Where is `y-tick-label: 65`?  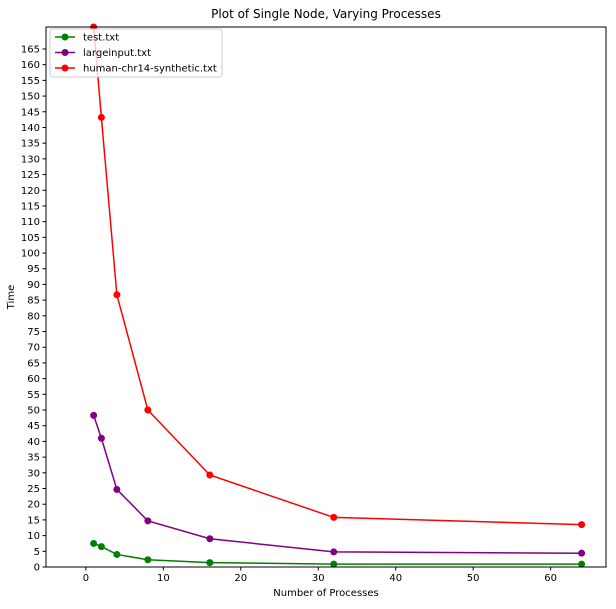
y-tick-label: 65 is located at coordinates (33, 363).